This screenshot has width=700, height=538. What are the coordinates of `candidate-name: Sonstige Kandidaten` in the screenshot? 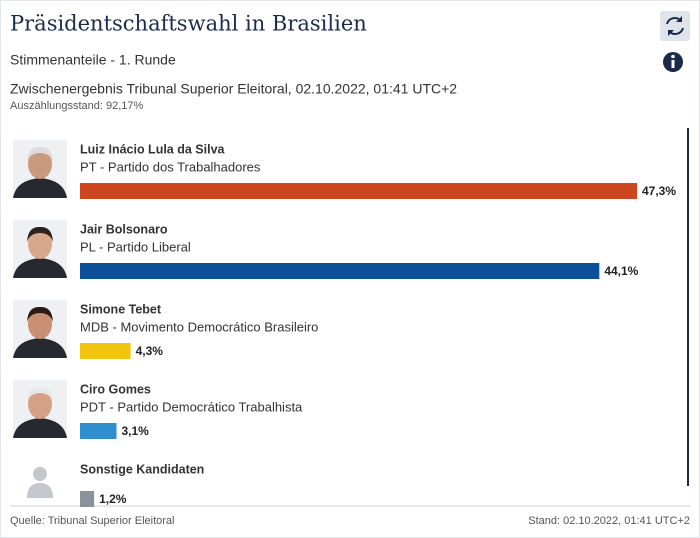 It's located at (142, 469).